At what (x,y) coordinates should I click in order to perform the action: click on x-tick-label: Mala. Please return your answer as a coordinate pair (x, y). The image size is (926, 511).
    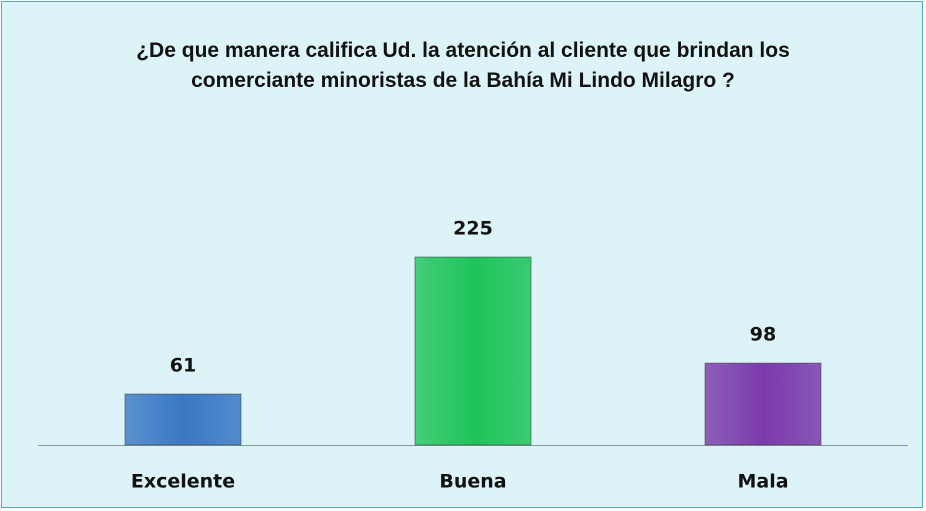
    Looking at the image, I should click on (762, 482).